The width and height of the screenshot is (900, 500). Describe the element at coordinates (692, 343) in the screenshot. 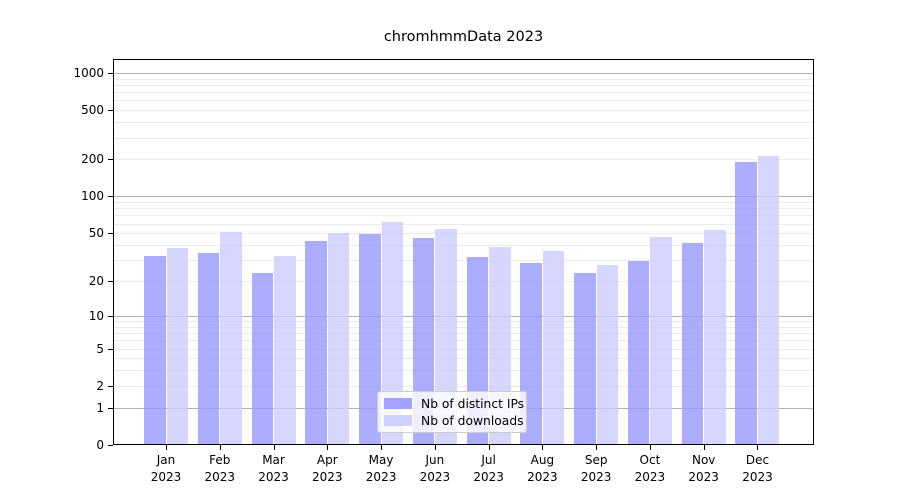

I see `bar-distinct-ips-nov-2023` at that location.